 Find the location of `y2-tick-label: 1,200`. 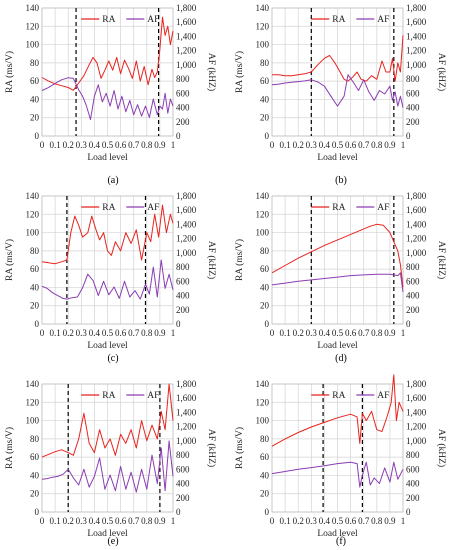

y2-tick-label: 1,200 is located at coordinates (186, 239).